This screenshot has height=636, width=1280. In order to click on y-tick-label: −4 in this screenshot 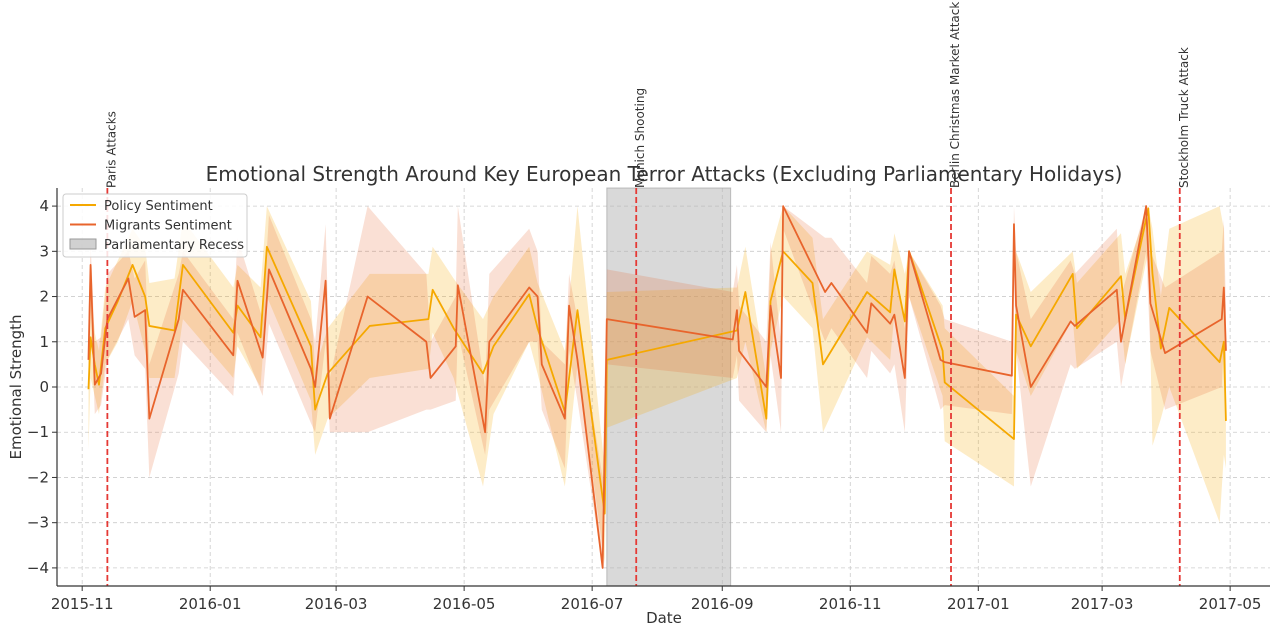, I will do `click(38, 568)`.